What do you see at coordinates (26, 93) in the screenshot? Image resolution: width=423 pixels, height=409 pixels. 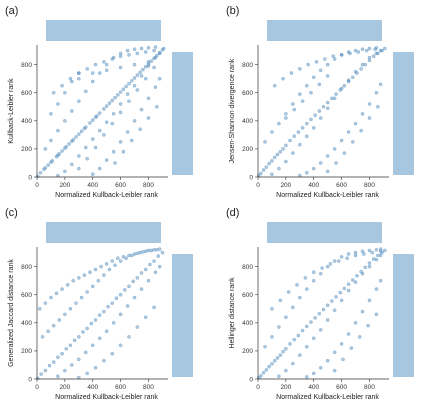 I see `y-tick-label: 600` at bounding box center [26, 93].